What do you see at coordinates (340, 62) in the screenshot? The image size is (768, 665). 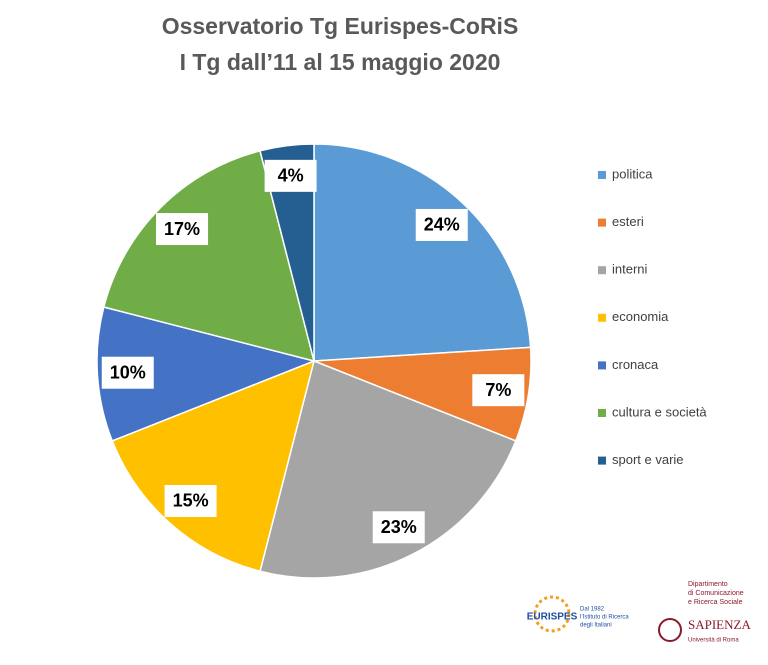 I see `chart-subtitle: I Tg dall’11 al 15 maggio 2020` at bounding box center [340, 62].